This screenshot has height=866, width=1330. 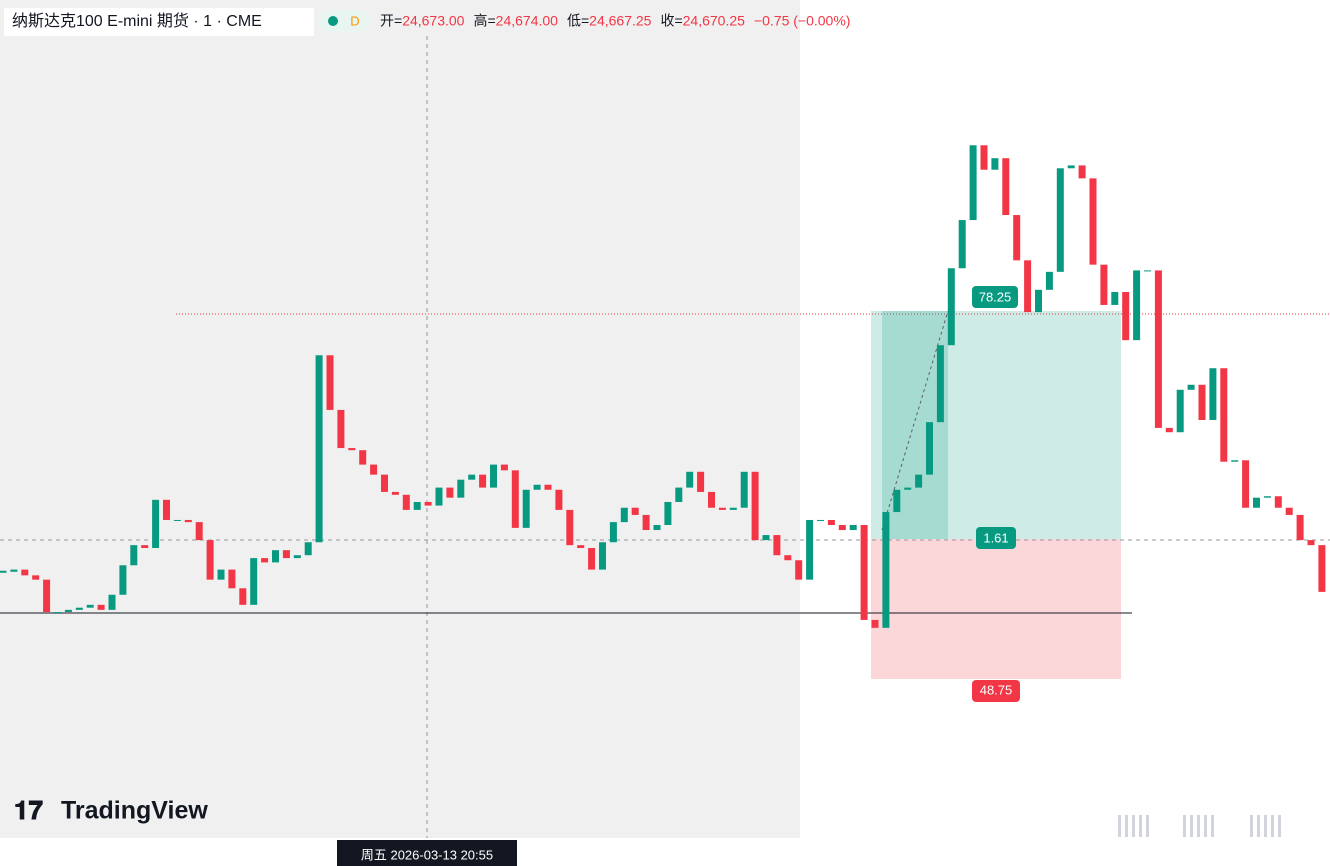 I want to click on scroll-icons, so click(x=1199, y=826).